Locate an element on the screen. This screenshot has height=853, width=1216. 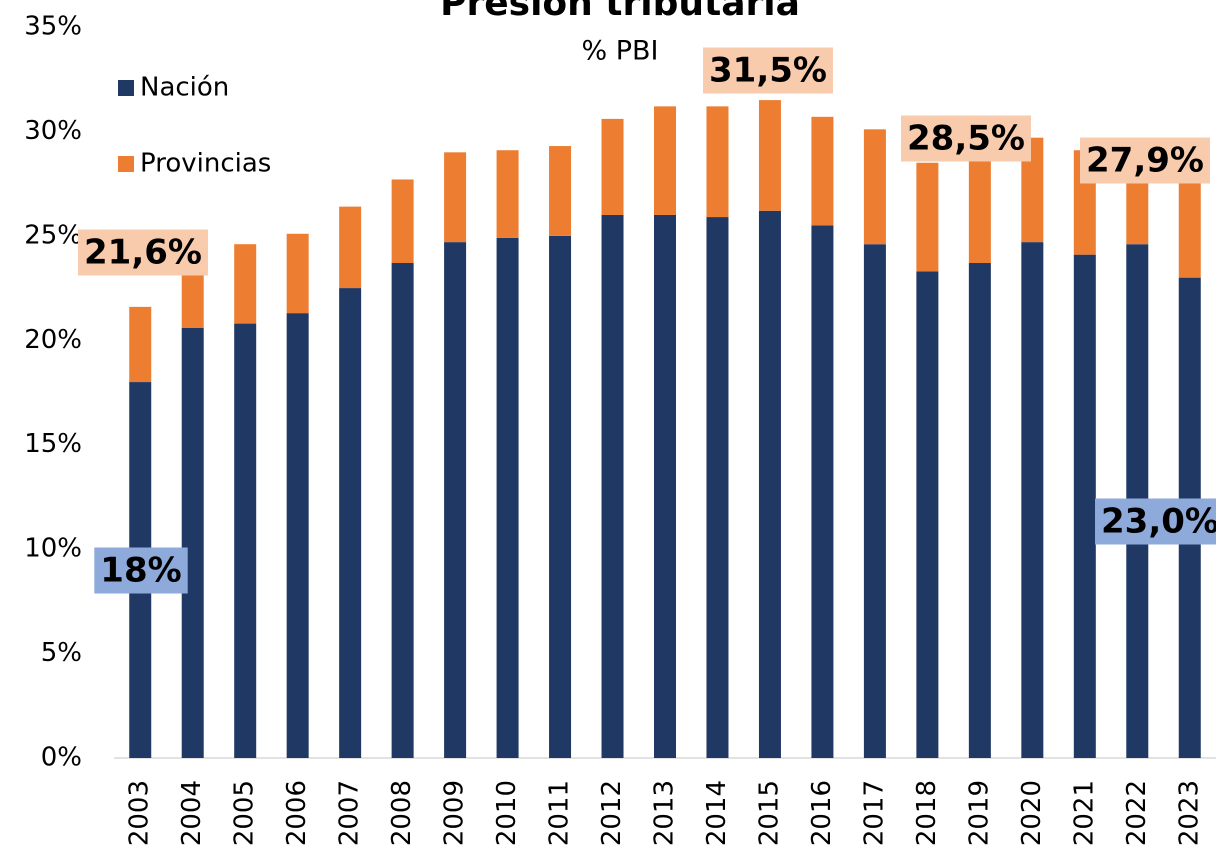
x-tick-label: 2017 is located at coordinates (874, 813).